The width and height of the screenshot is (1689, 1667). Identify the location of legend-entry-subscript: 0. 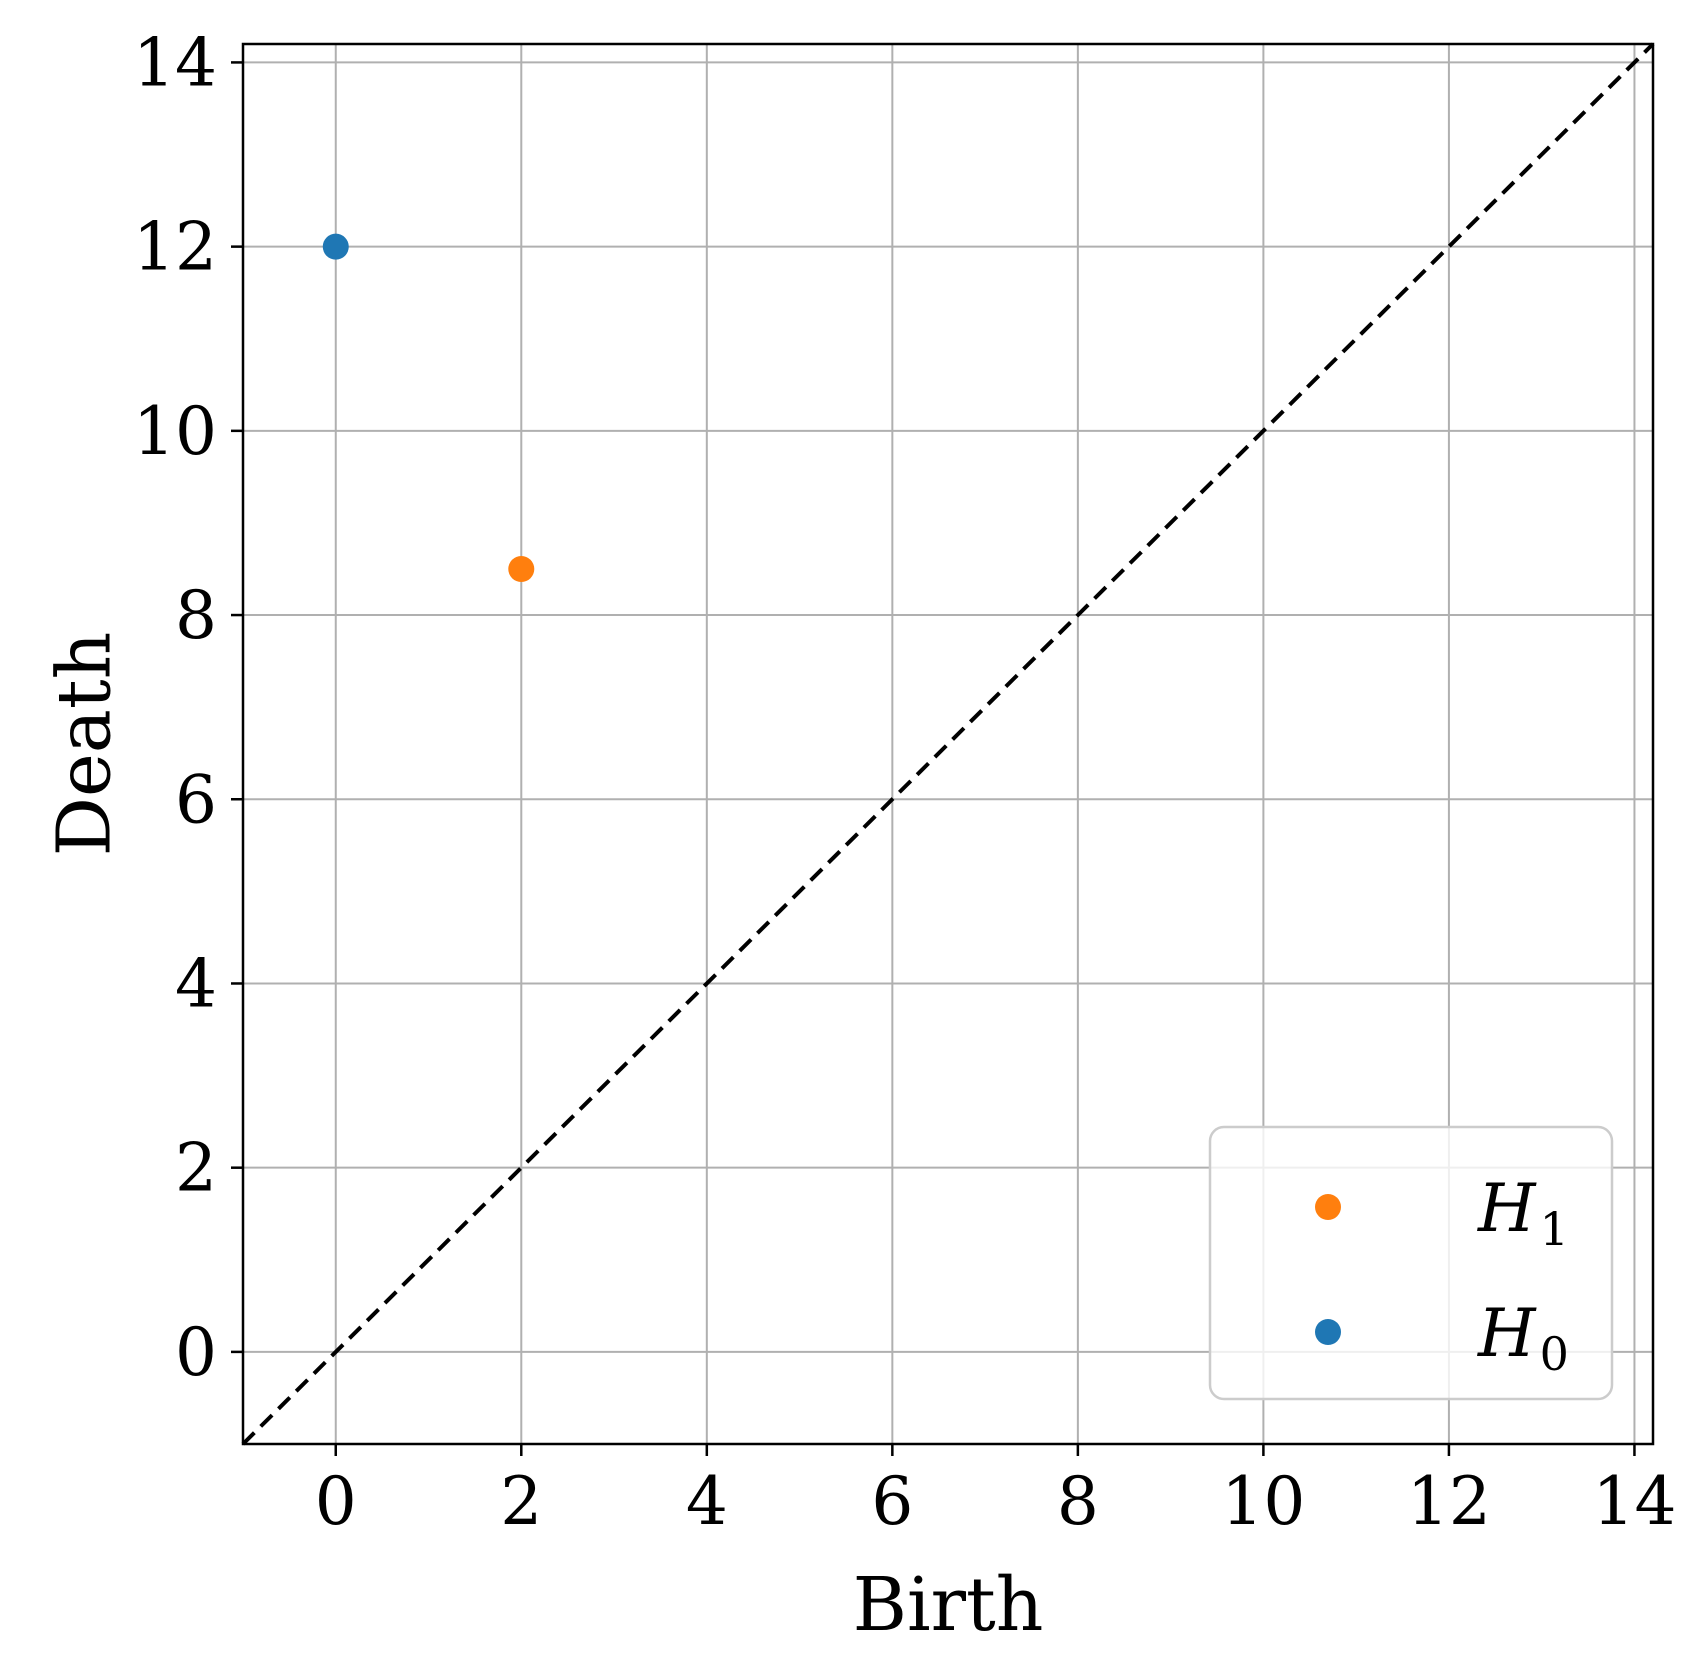
(1554, 1354).